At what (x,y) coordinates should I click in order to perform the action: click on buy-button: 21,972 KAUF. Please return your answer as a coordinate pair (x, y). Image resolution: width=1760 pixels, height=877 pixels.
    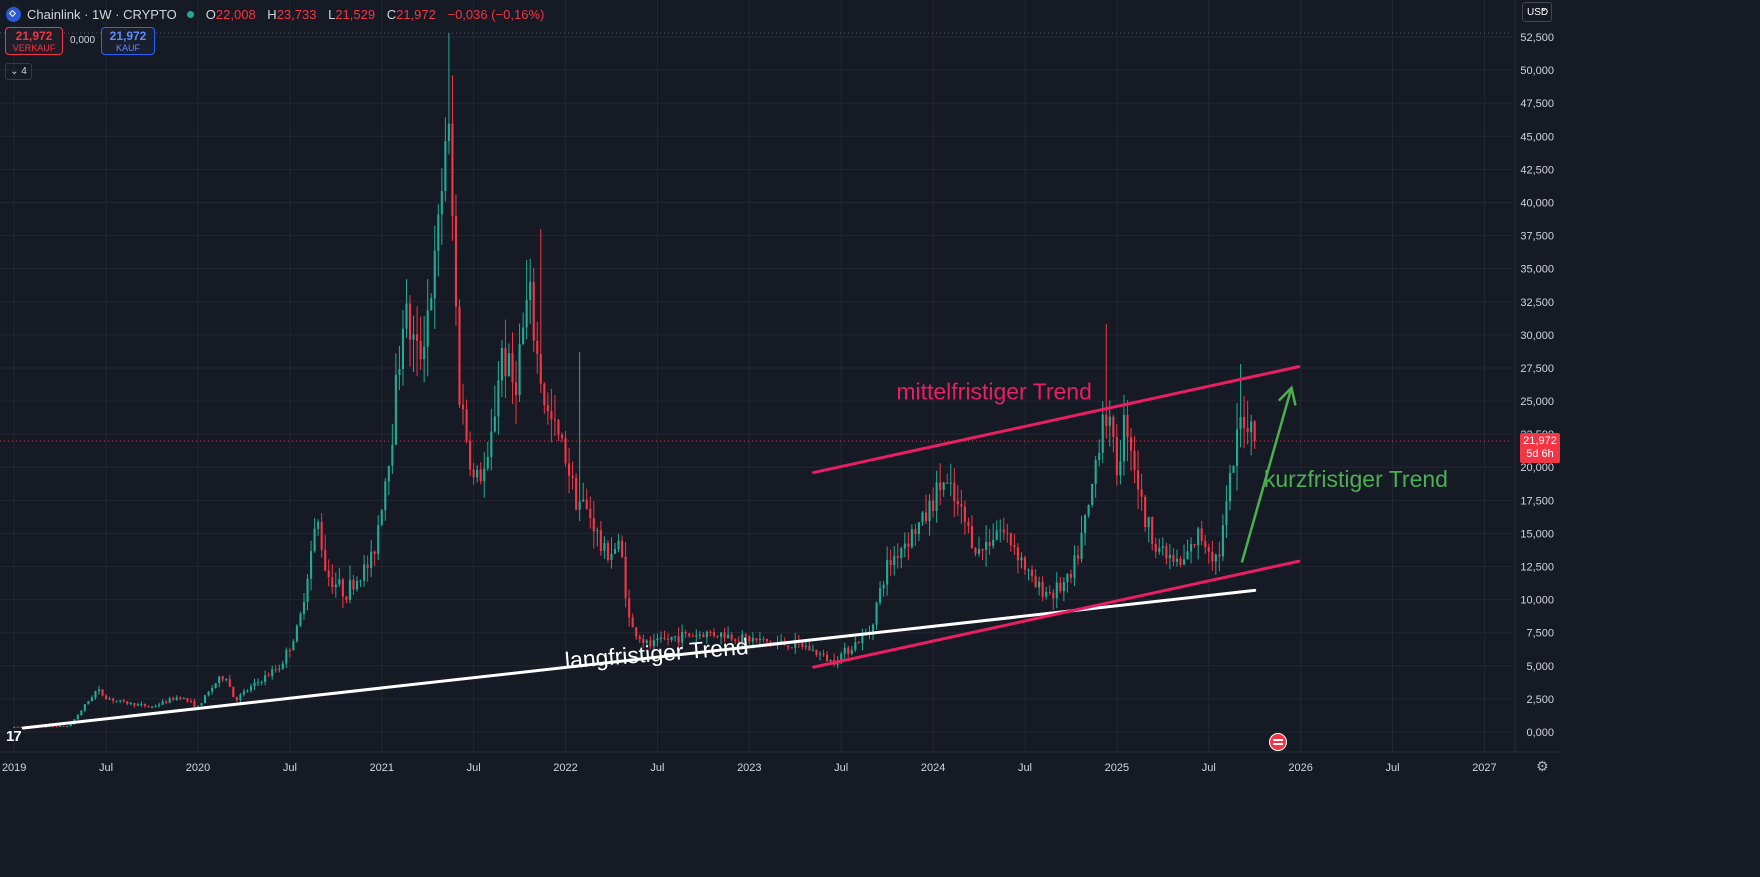
    Looking at the image, I should click on (128, 41).